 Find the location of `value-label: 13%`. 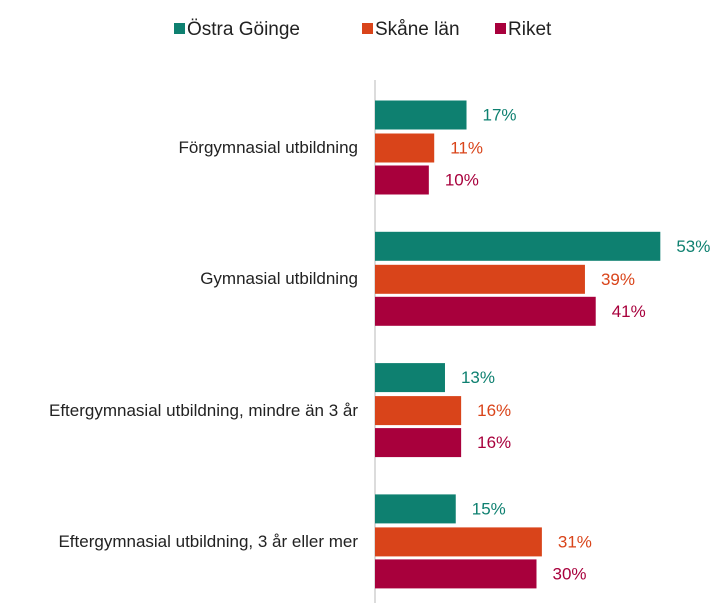

value-label: 13% is located at coordinates (478, 377).